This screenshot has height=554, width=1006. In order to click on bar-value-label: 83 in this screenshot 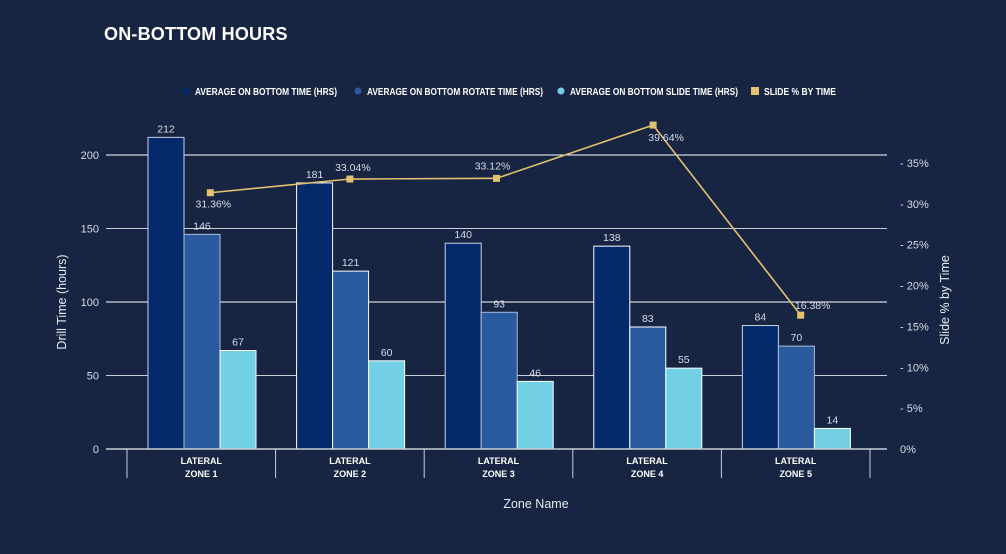, I will do `click(648, 319)`.